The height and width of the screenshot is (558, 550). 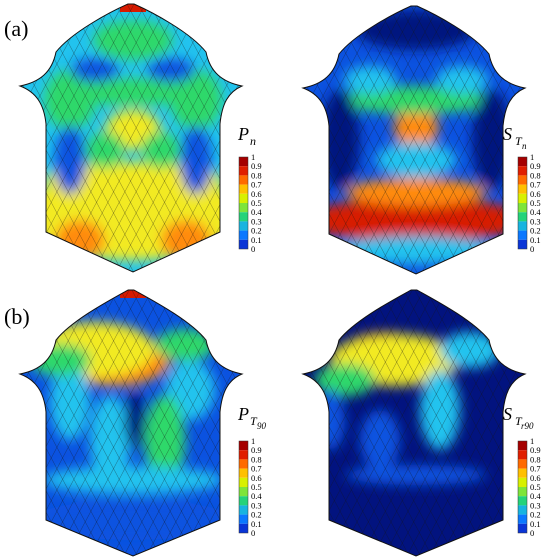 What do you see at coordinates (16, 28) in the screenshot?
I see `panel-label-a: (a)` at bounding box center [16, 28].